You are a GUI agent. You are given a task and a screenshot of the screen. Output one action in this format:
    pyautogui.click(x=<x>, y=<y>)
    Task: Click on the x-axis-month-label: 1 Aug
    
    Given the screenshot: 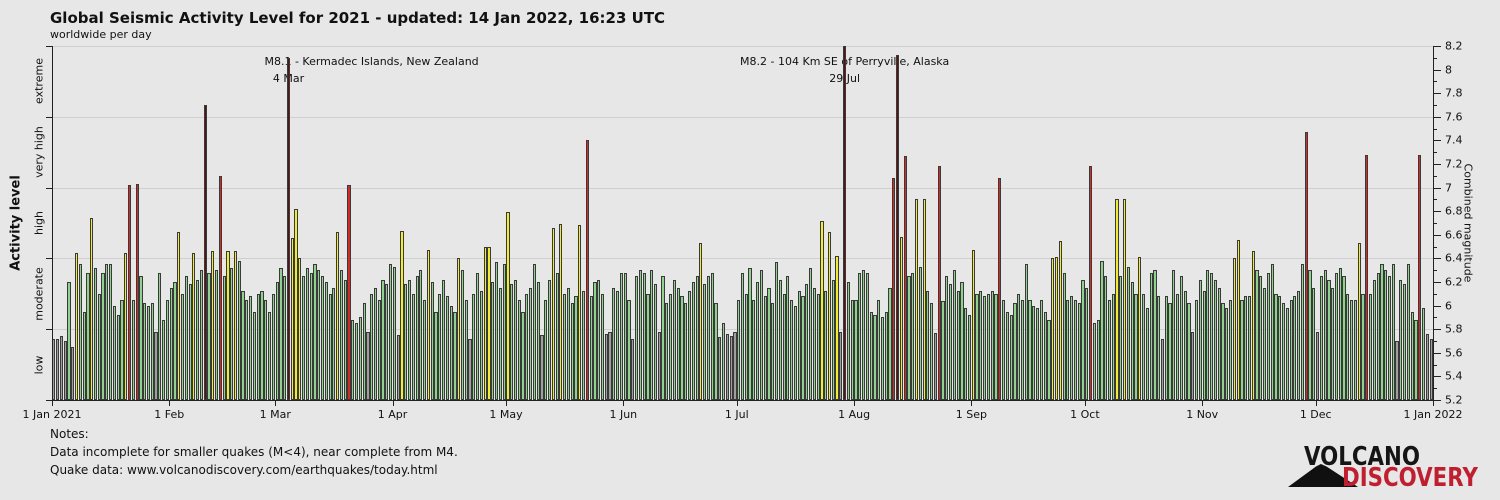 What is the action you would take?
    pyautogui.click(x=854, y=414)
    